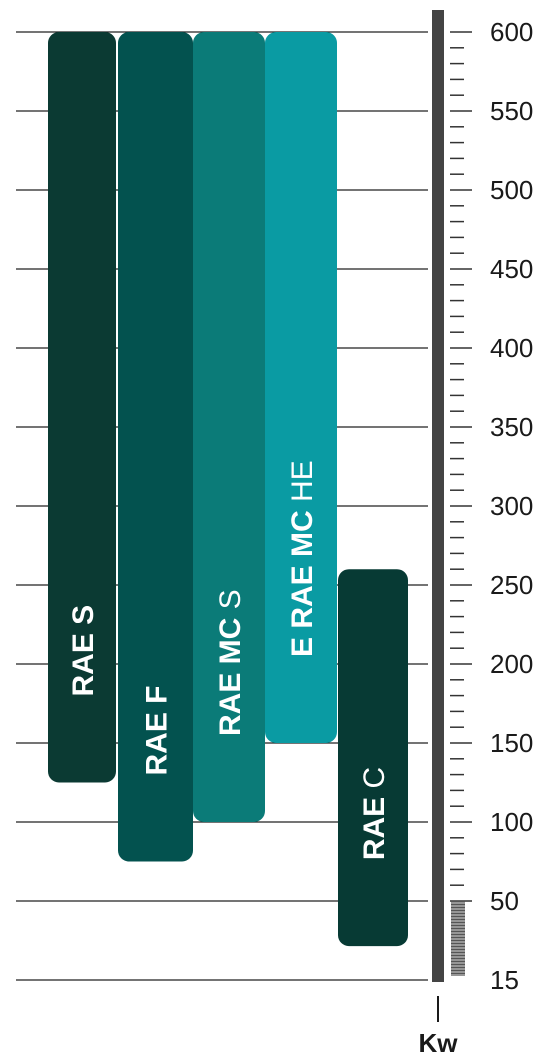  I want to click on bar-label-bold: RAE MC, so click(230, 677).